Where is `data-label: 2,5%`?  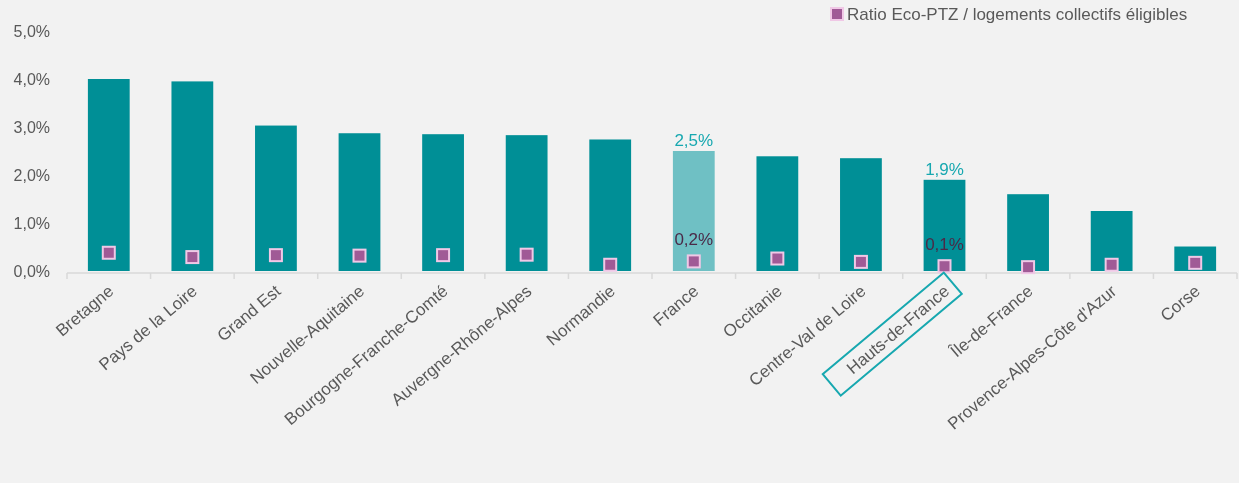 data-label: 2,5% is located at coordinates (694, 140).